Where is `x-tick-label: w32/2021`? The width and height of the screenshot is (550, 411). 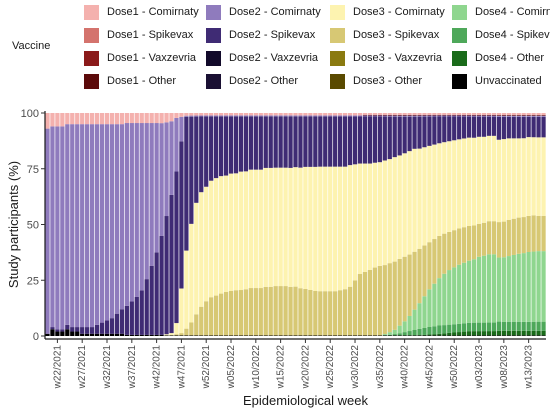 x-tick-label: w32/2021 is located at coordinates (107, 367).